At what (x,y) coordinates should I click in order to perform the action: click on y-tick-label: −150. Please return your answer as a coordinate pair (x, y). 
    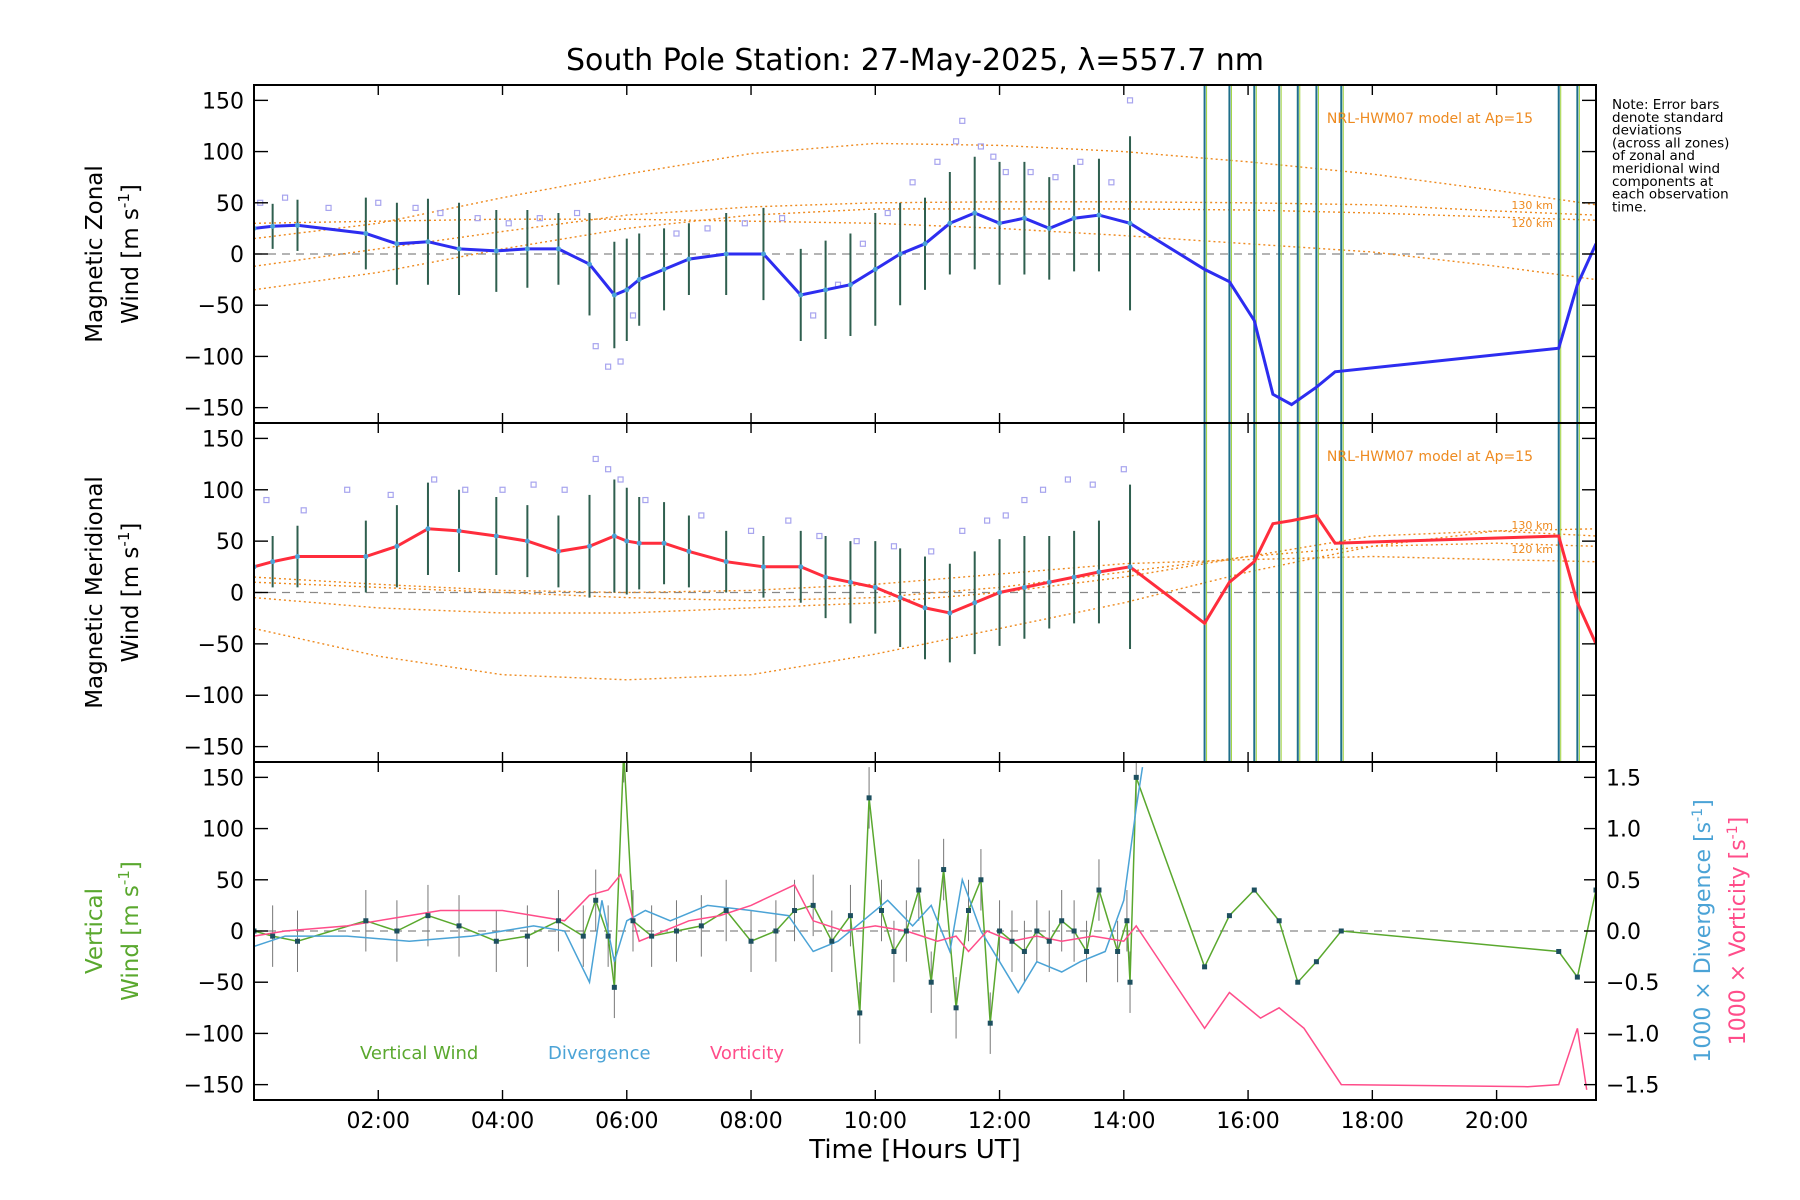
    Looking at the image, I should click on (214, 748).